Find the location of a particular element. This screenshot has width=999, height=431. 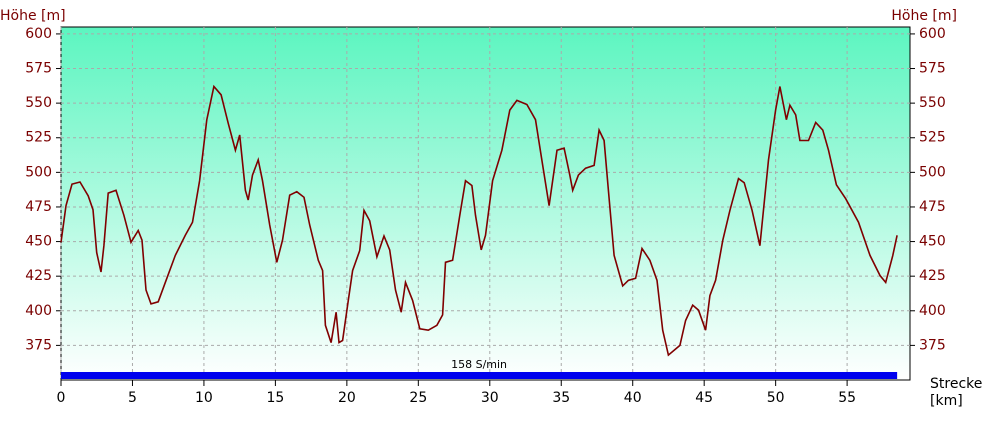

y-tick-label: 525 is located at coordinates (38, 138).